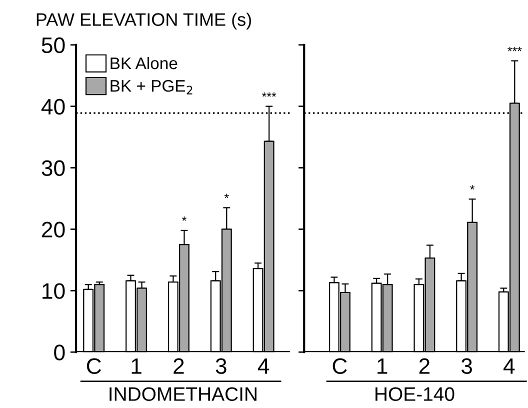  Describe the element at coordinates (143, 21) in the screenshot. I see `y-axis-title: PAW ELEVATION TIME (s)` at that location.